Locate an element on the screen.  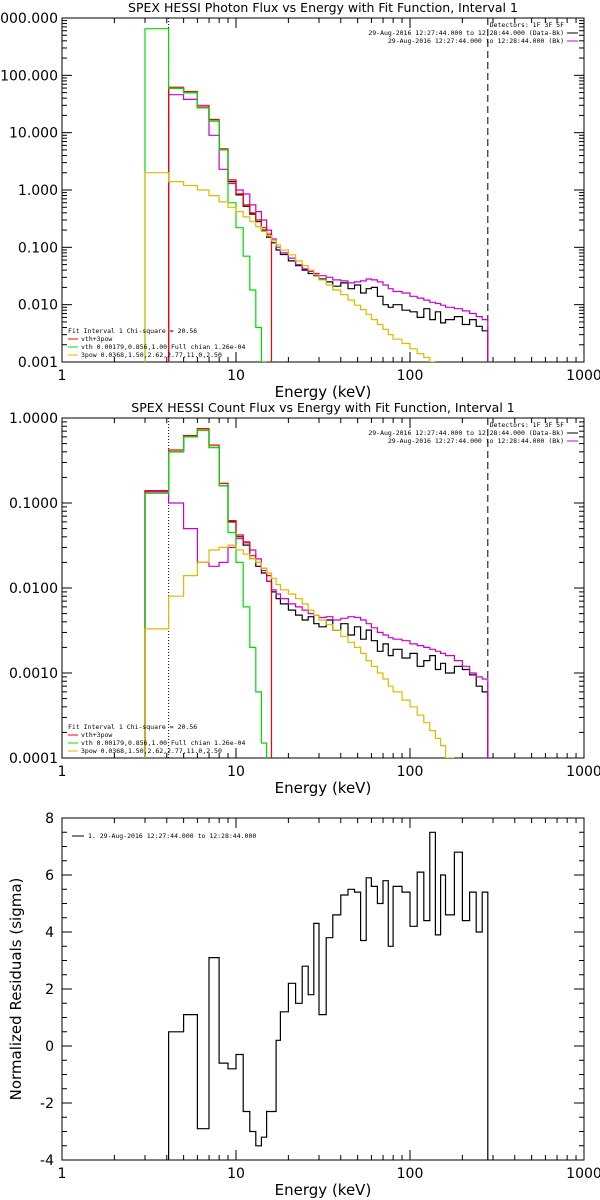
y-tick-label: 4 is located at coordinates (49, 933).